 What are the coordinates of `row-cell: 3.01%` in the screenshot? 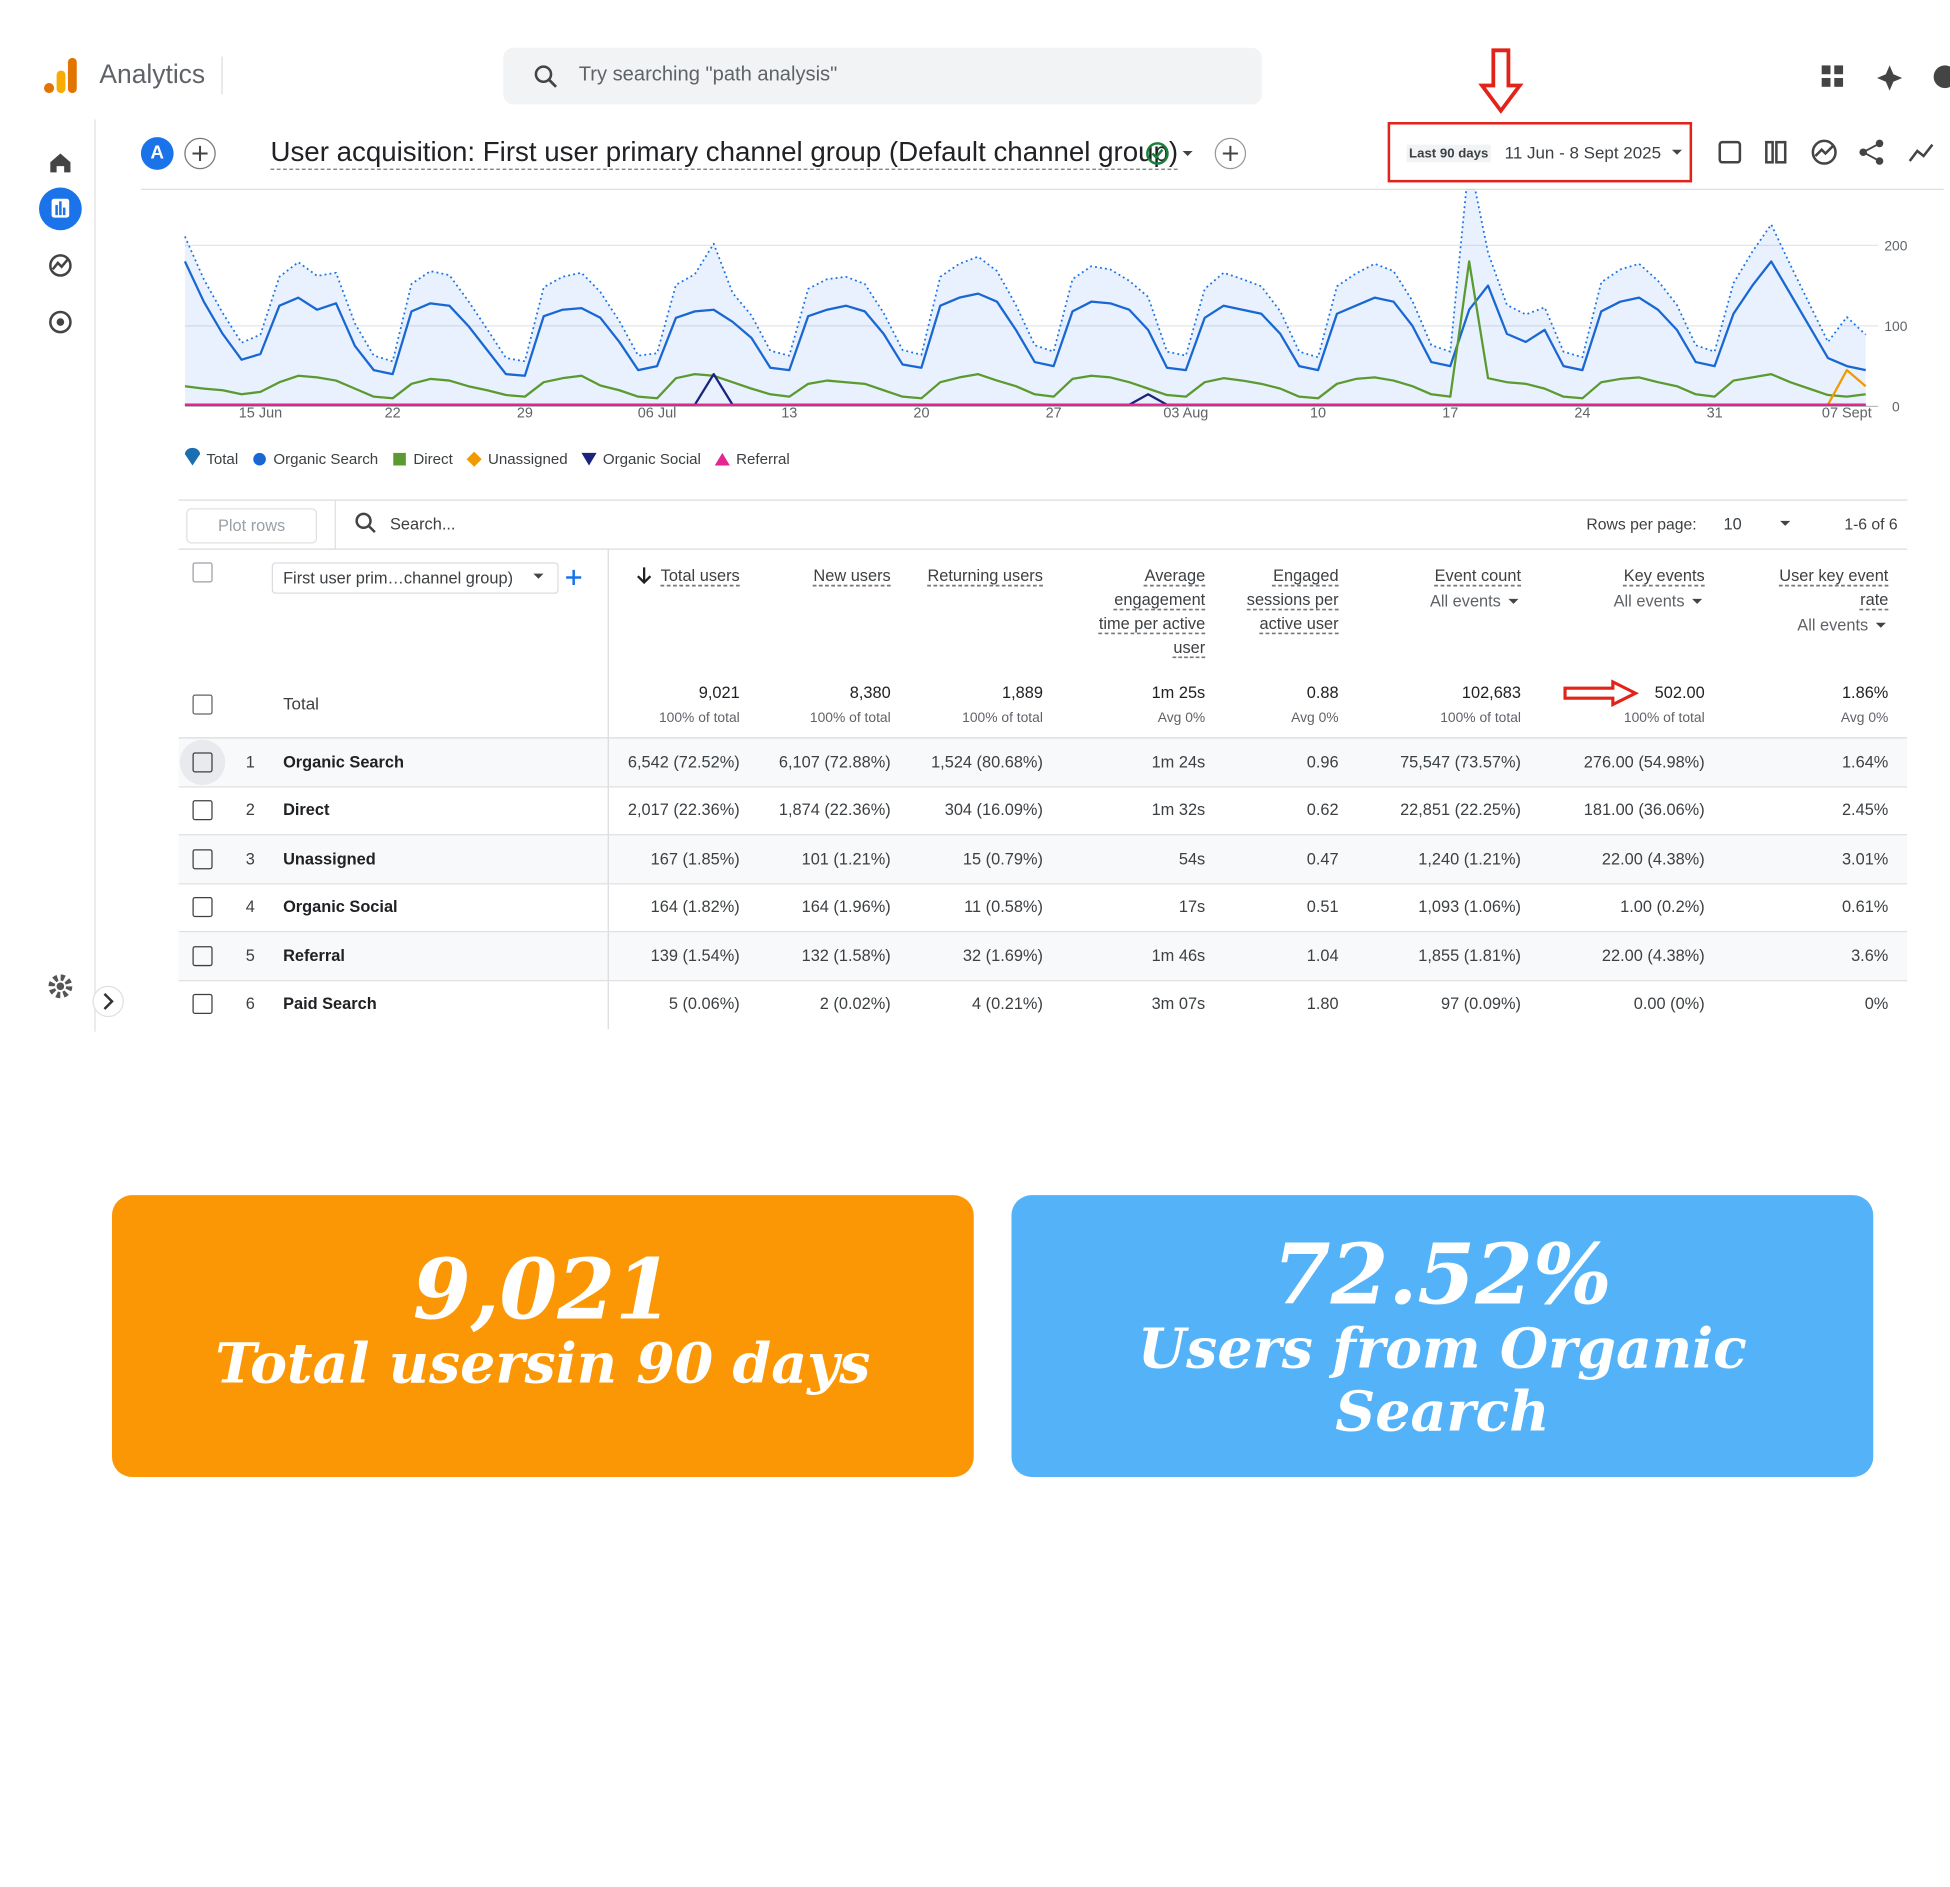 It's located at (1865, 858).